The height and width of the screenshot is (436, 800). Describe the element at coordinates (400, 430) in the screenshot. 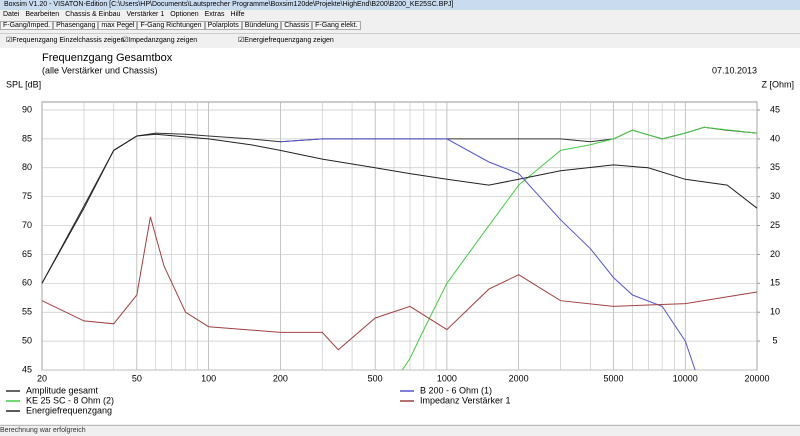

I see `status-bar: Berechnung war erfolgreich` at that location.